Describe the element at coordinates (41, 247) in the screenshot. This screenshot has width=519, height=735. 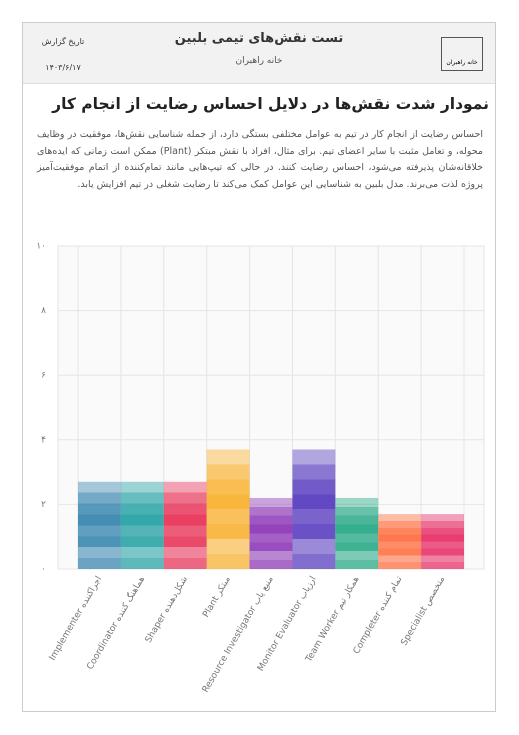
I see `y-tick-label: ۱۰` at that location.